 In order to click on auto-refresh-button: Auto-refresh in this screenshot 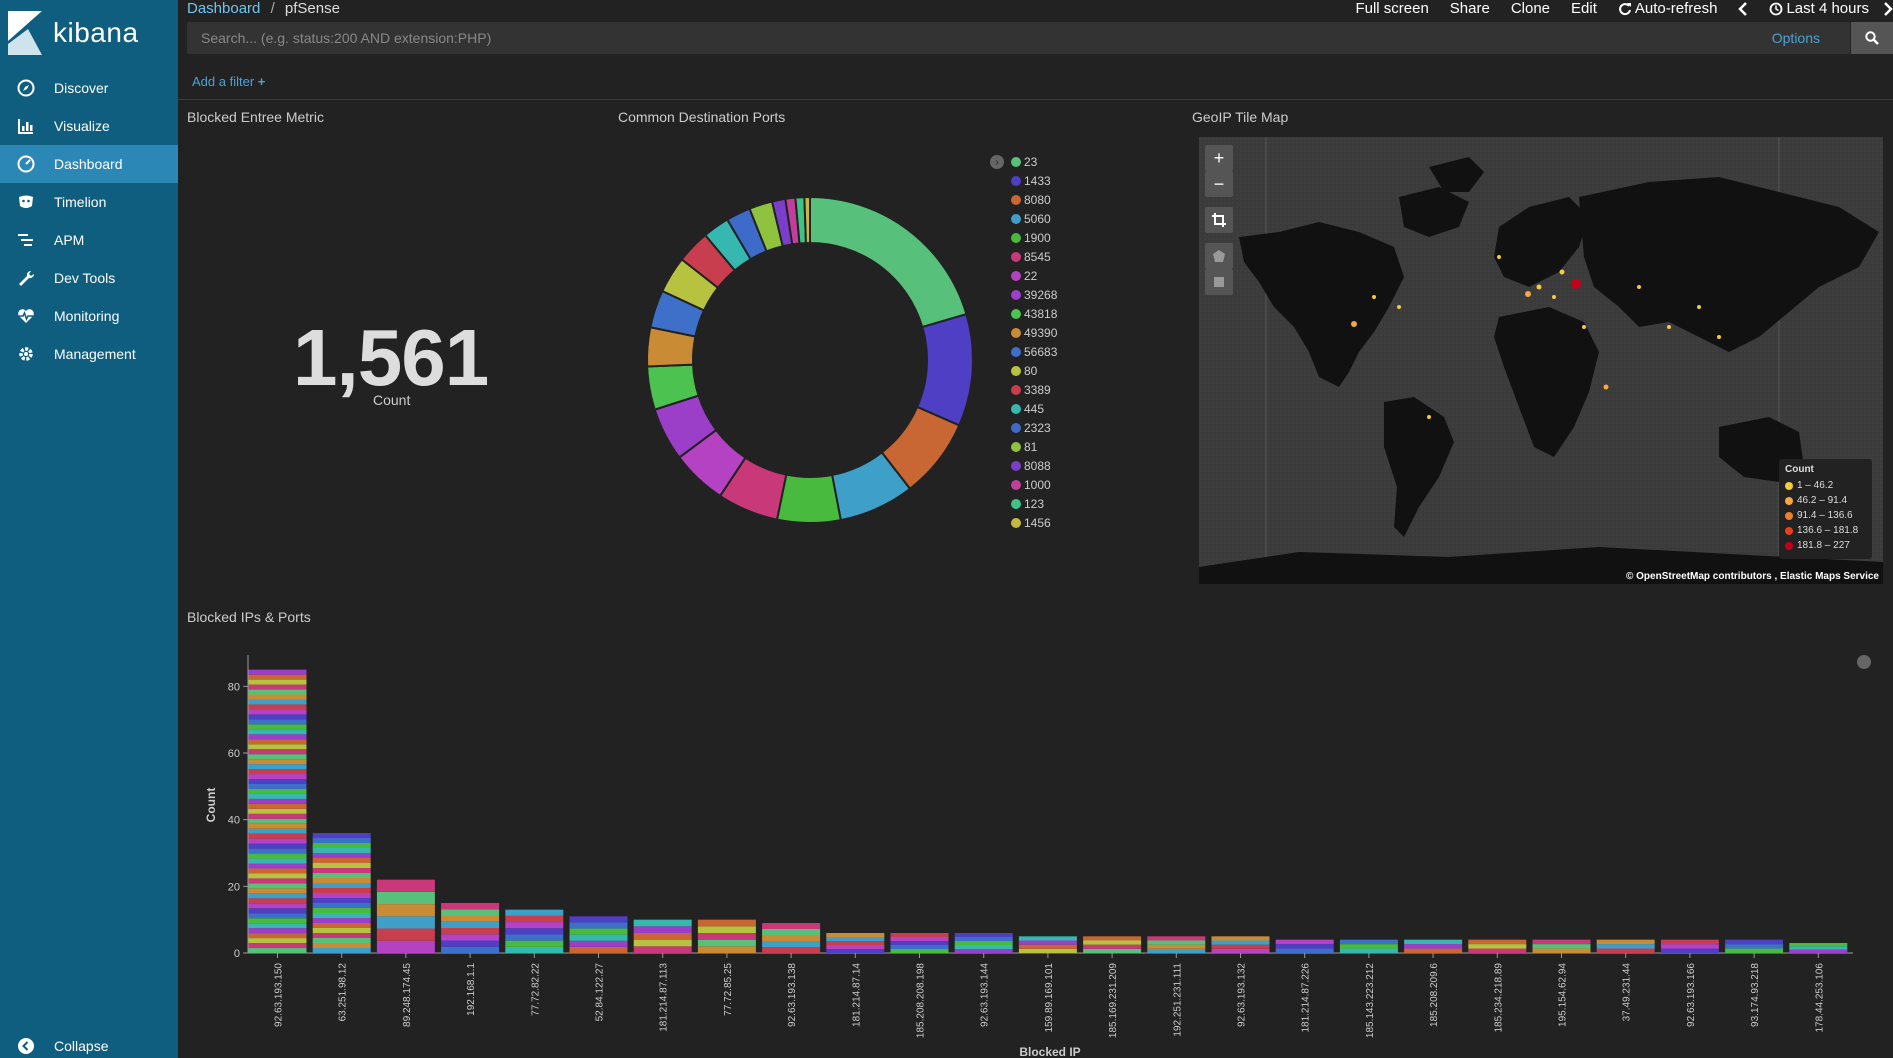, I will do `click(1667, 8)`.